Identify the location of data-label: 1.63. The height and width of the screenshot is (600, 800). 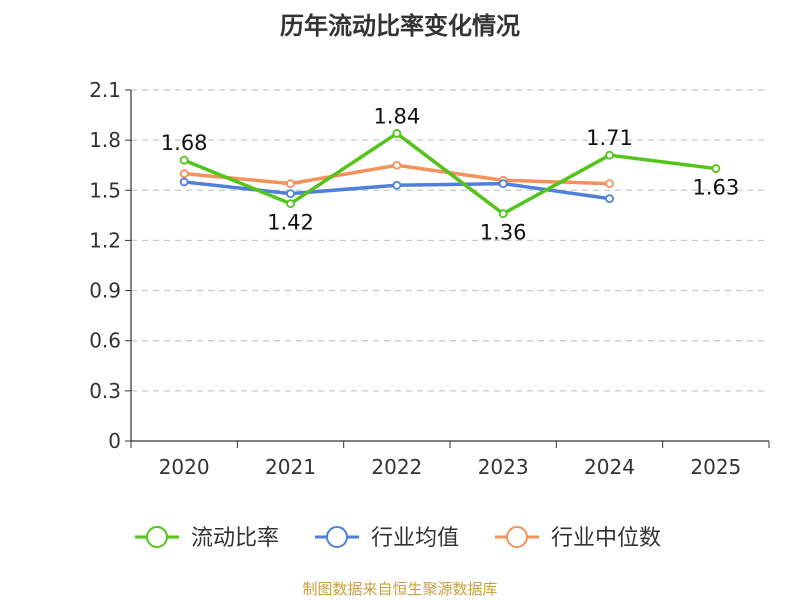
(715, 188).